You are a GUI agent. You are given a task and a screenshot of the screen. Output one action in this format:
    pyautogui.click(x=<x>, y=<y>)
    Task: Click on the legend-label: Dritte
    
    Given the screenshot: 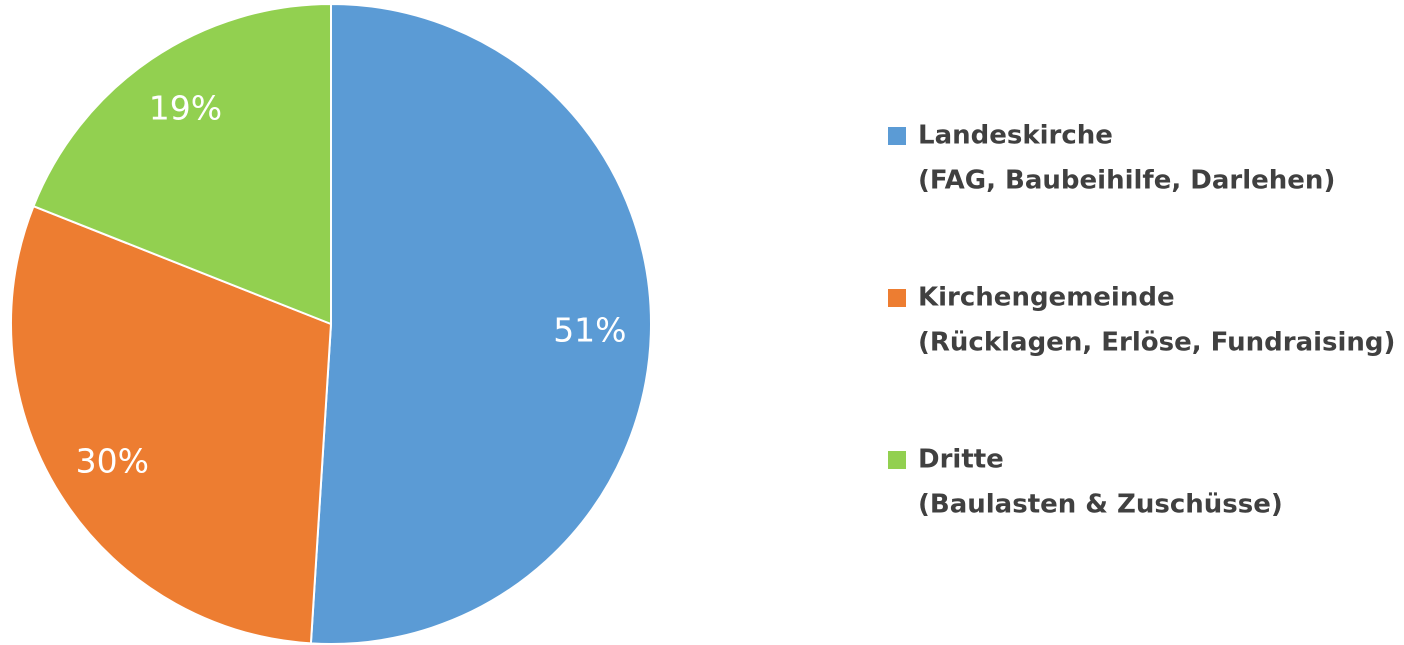 What is the action you would take?
    pyautogui.click(x=961, y=460)
    